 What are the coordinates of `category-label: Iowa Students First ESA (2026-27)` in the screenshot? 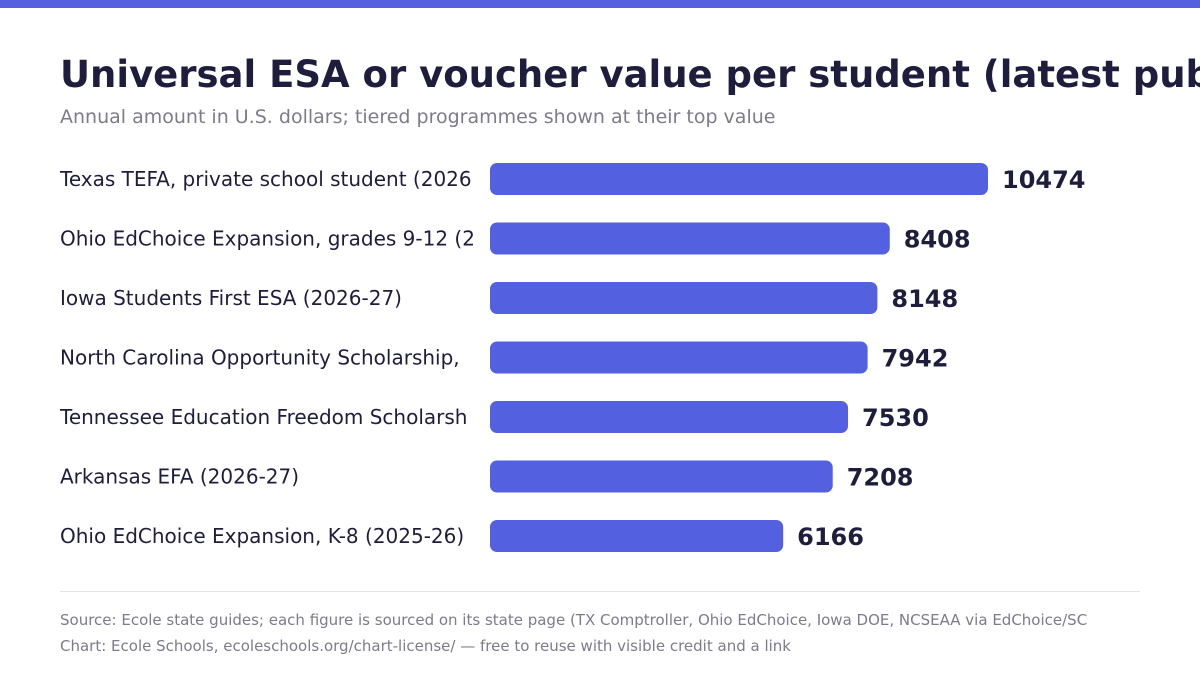 It's located at (231, 298).